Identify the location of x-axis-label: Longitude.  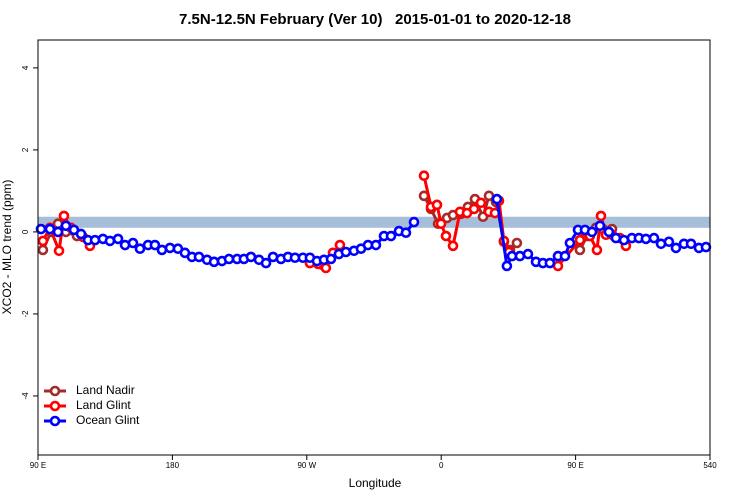
(375, 483).